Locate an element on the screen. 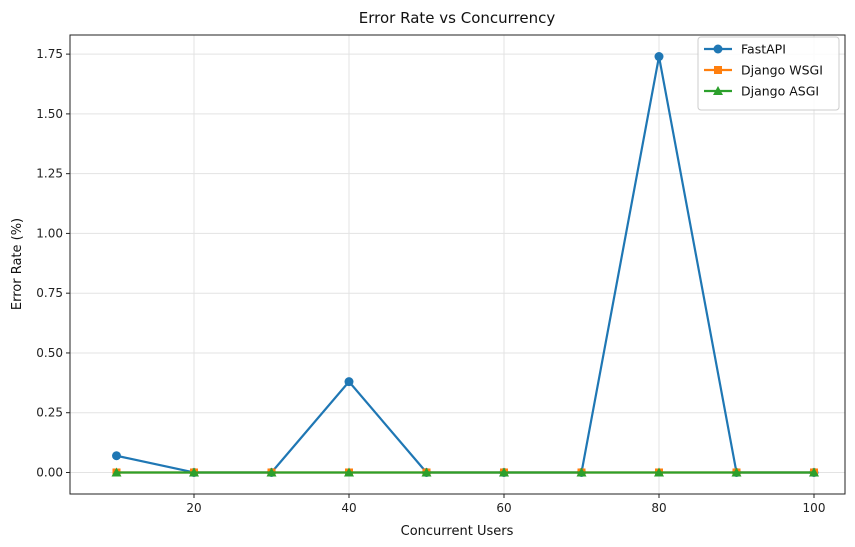 The height and width of the screenshot is (547, 855). legend-item-fastapi: FastAPI is located at coordinates (745, 49).